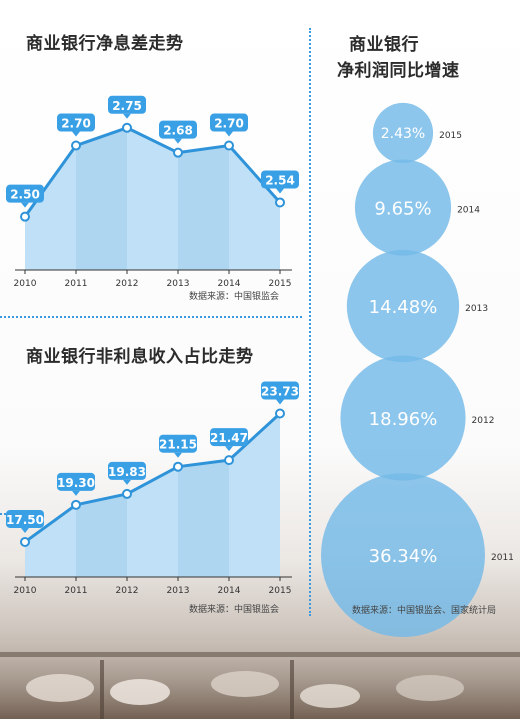 Image resolution: width=520 pixels, height=719 pixels. I want to click on svg-text: 21.47, so click(229, 438).